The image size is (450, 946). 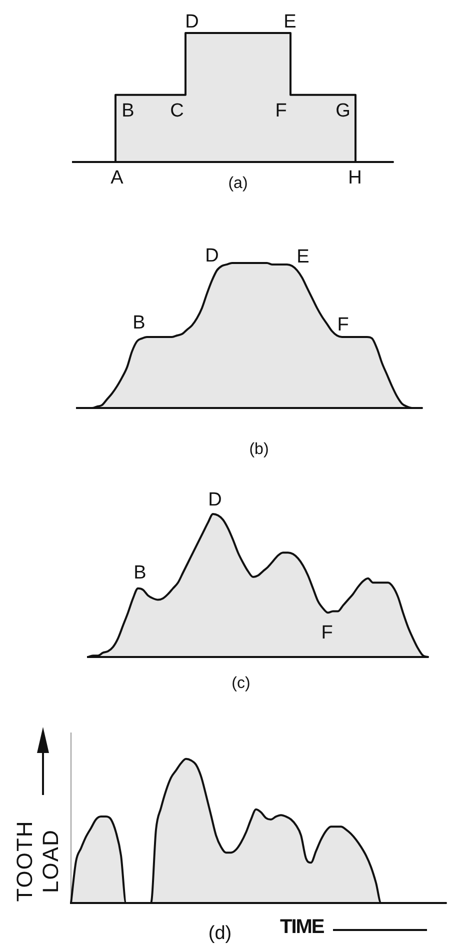 What do you see at coordinates (259, 449) in the screenshot?
I see `text: (b)` at bounding box center [259, 449].